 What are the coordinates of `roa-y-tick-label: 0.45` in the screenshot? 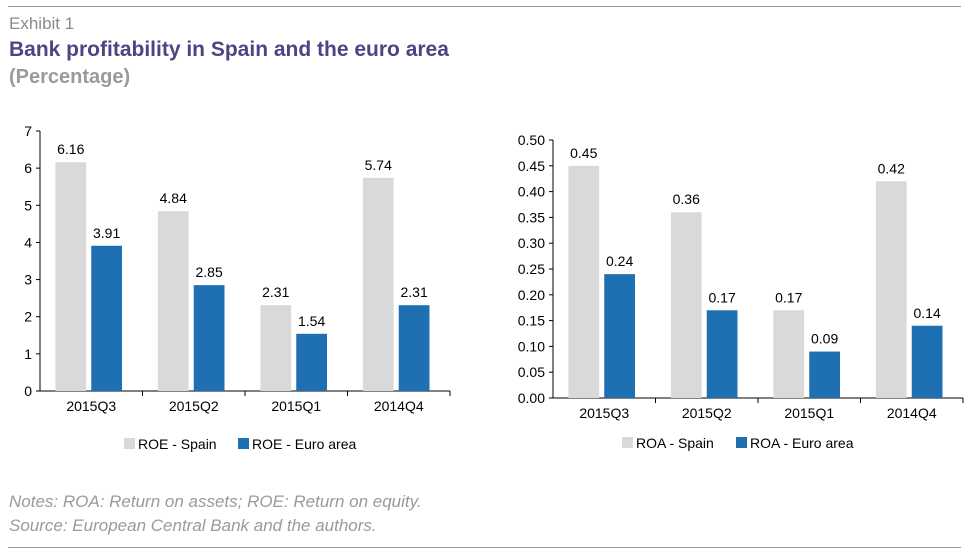 It's located at (531, 166).